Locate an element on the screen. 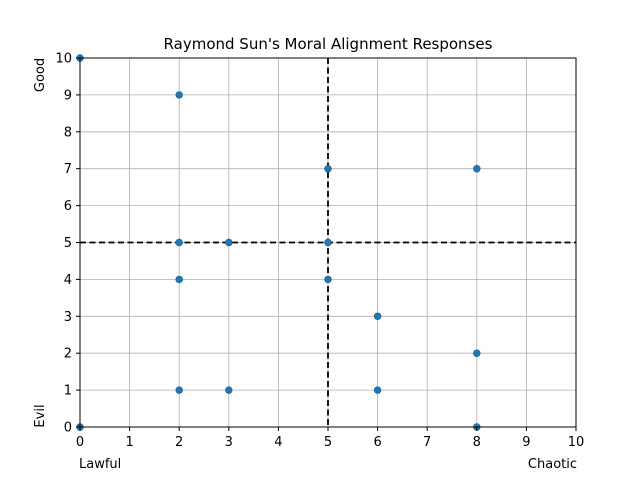  x-tick-labels: 0 1 2 3 4 5 6 7 8 9 10 is located at coordinates (330, 438).